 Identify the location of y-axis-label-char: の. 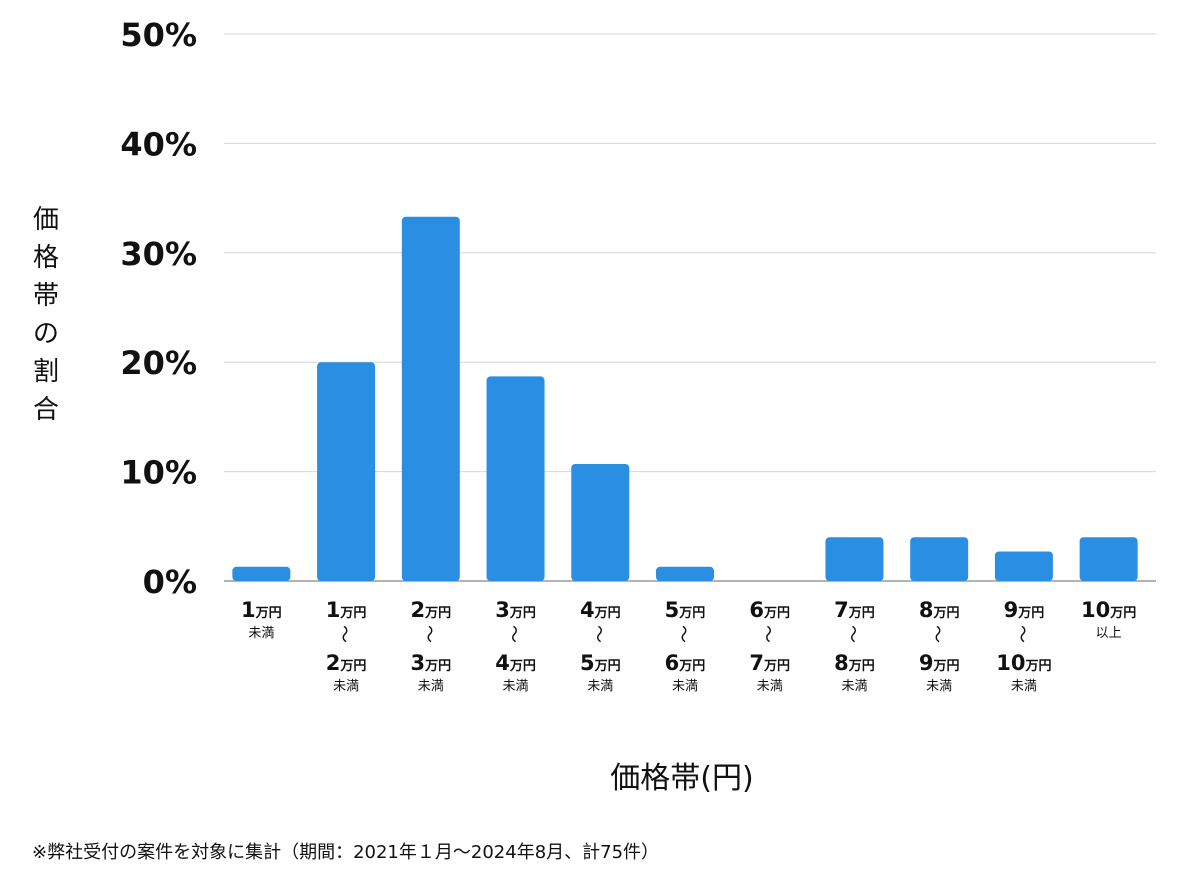
(46, 334).